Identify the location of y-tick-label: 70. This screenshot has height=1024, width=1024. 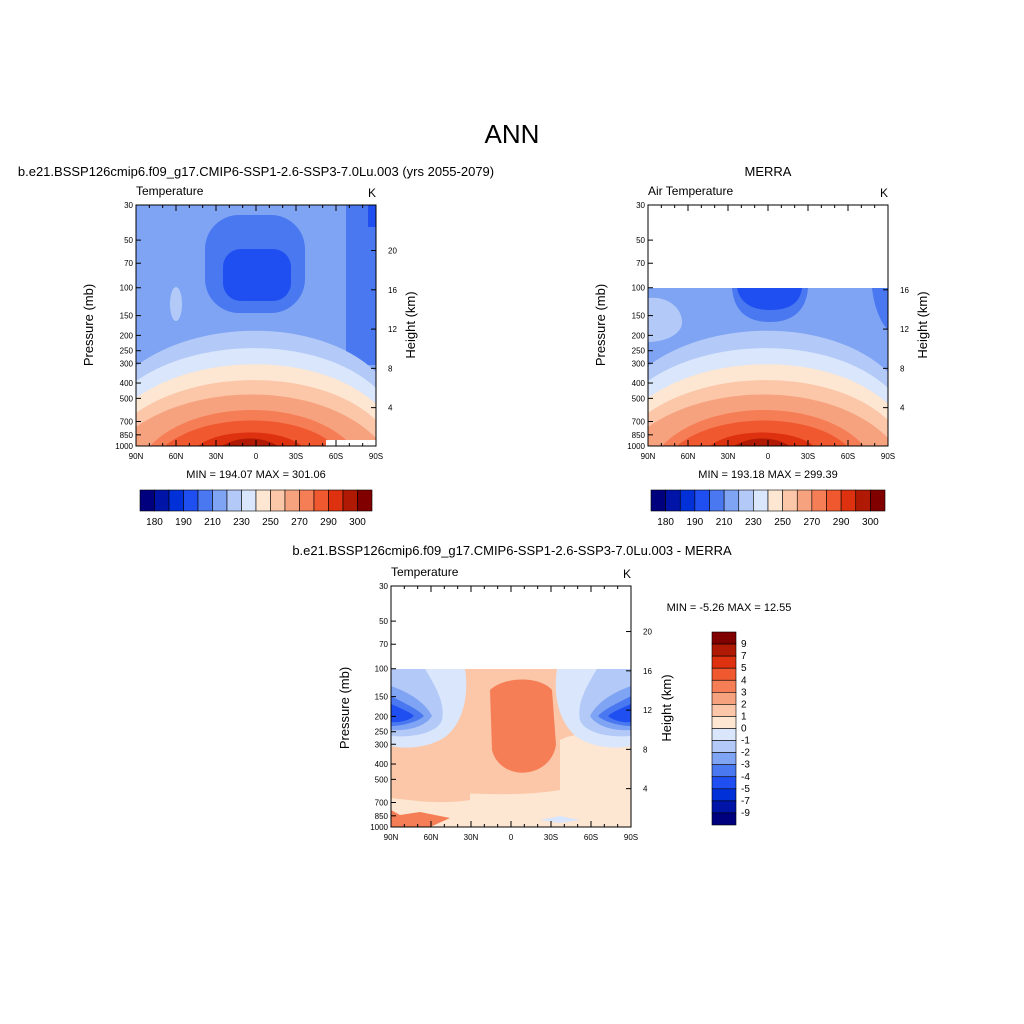
(383, 644).